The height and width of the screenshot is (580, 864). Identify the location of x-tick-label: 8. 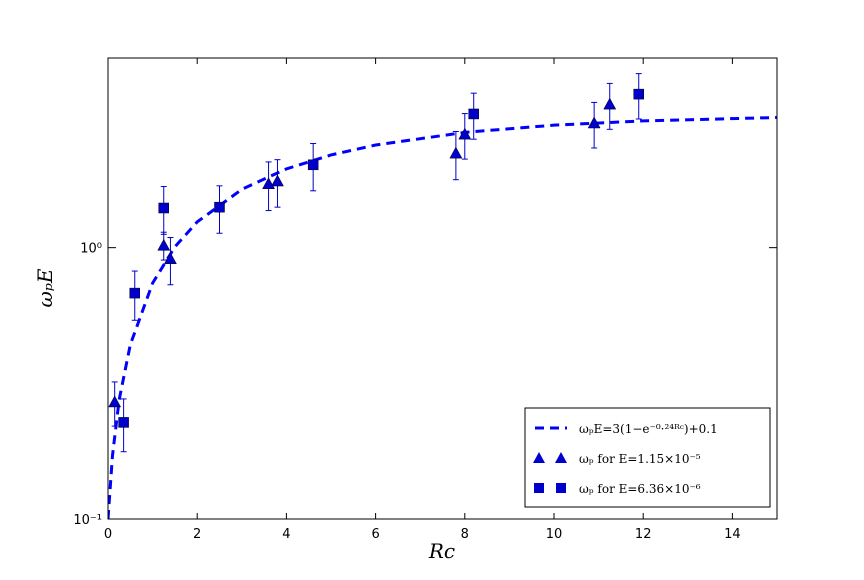
(465, 534).